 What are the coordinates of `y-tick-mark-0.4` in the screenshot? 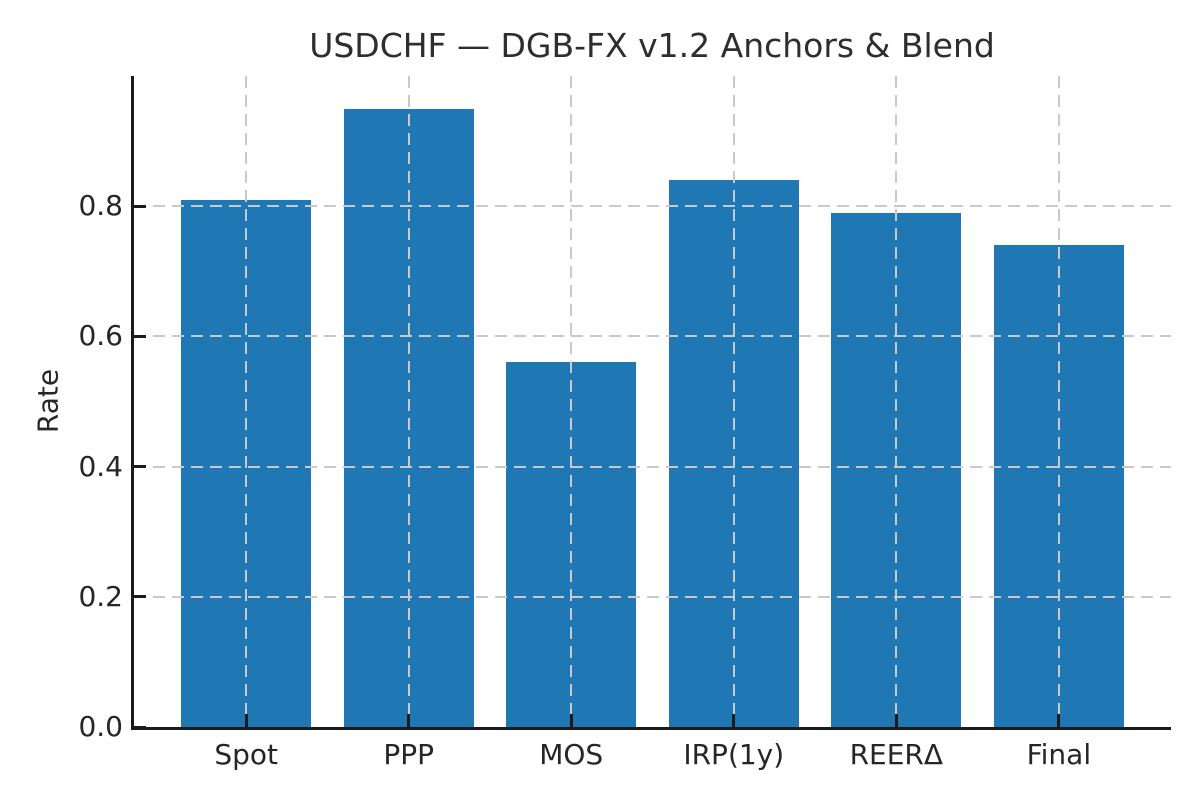 It's located at (140, 467).